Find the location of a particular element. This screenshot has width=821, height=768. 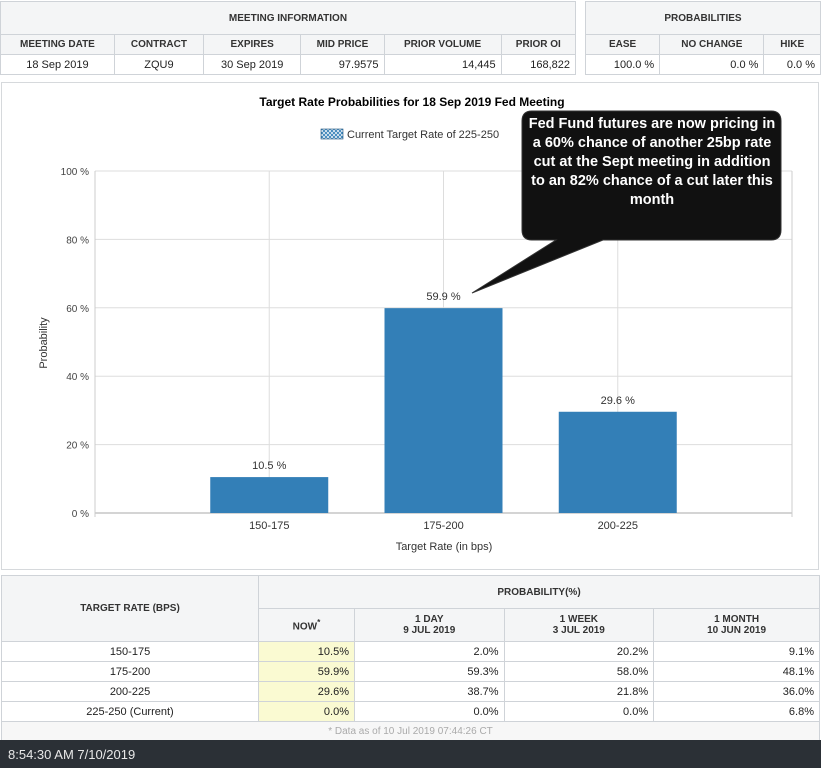

mid-price: 97.9575 is located at coordinates (342, 64).